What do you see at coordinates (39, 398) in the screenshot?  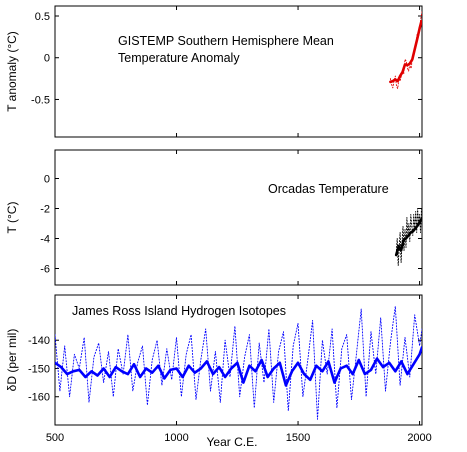 I see `y-tick-label: -160` at bounding box center [39, 398].